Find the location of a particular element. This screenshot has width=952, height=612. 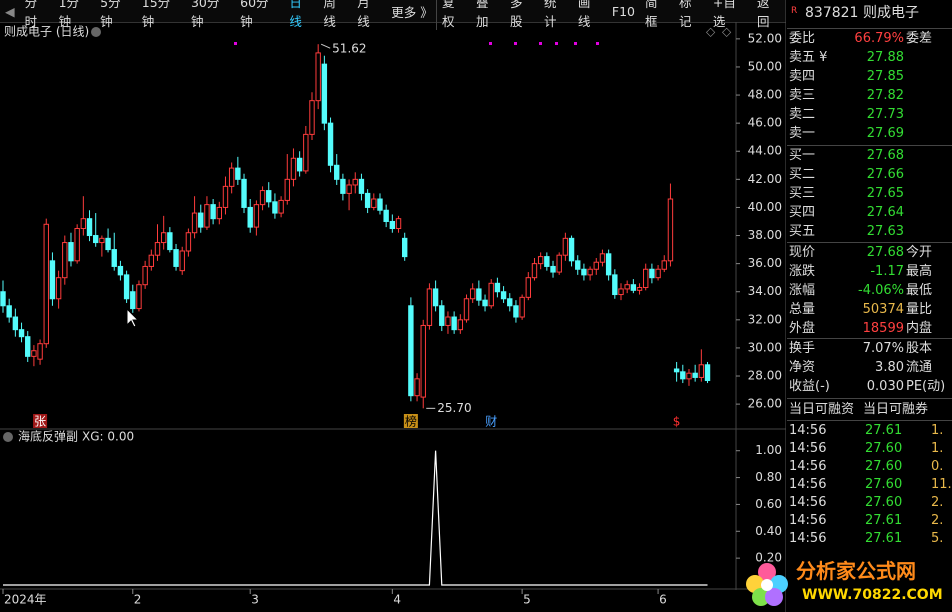

y-tick-label: 0.40 is located at coordinates (768, 531).